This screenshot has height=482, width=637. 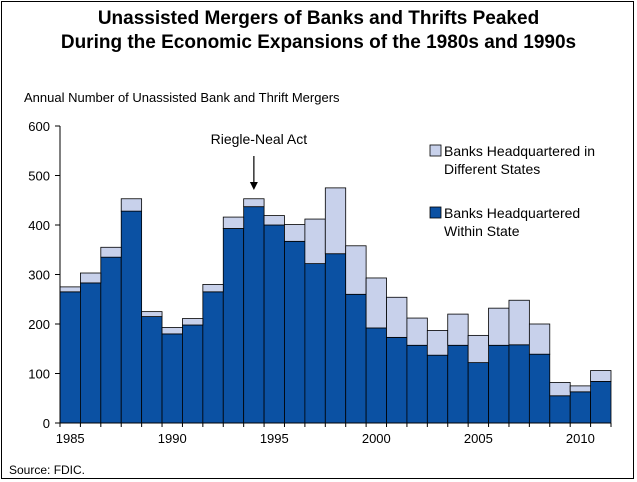 What do you see at coordinates (172, 331) in the screenshot?
I see `bar-different-states-1990` at bounding box center [172, 331].